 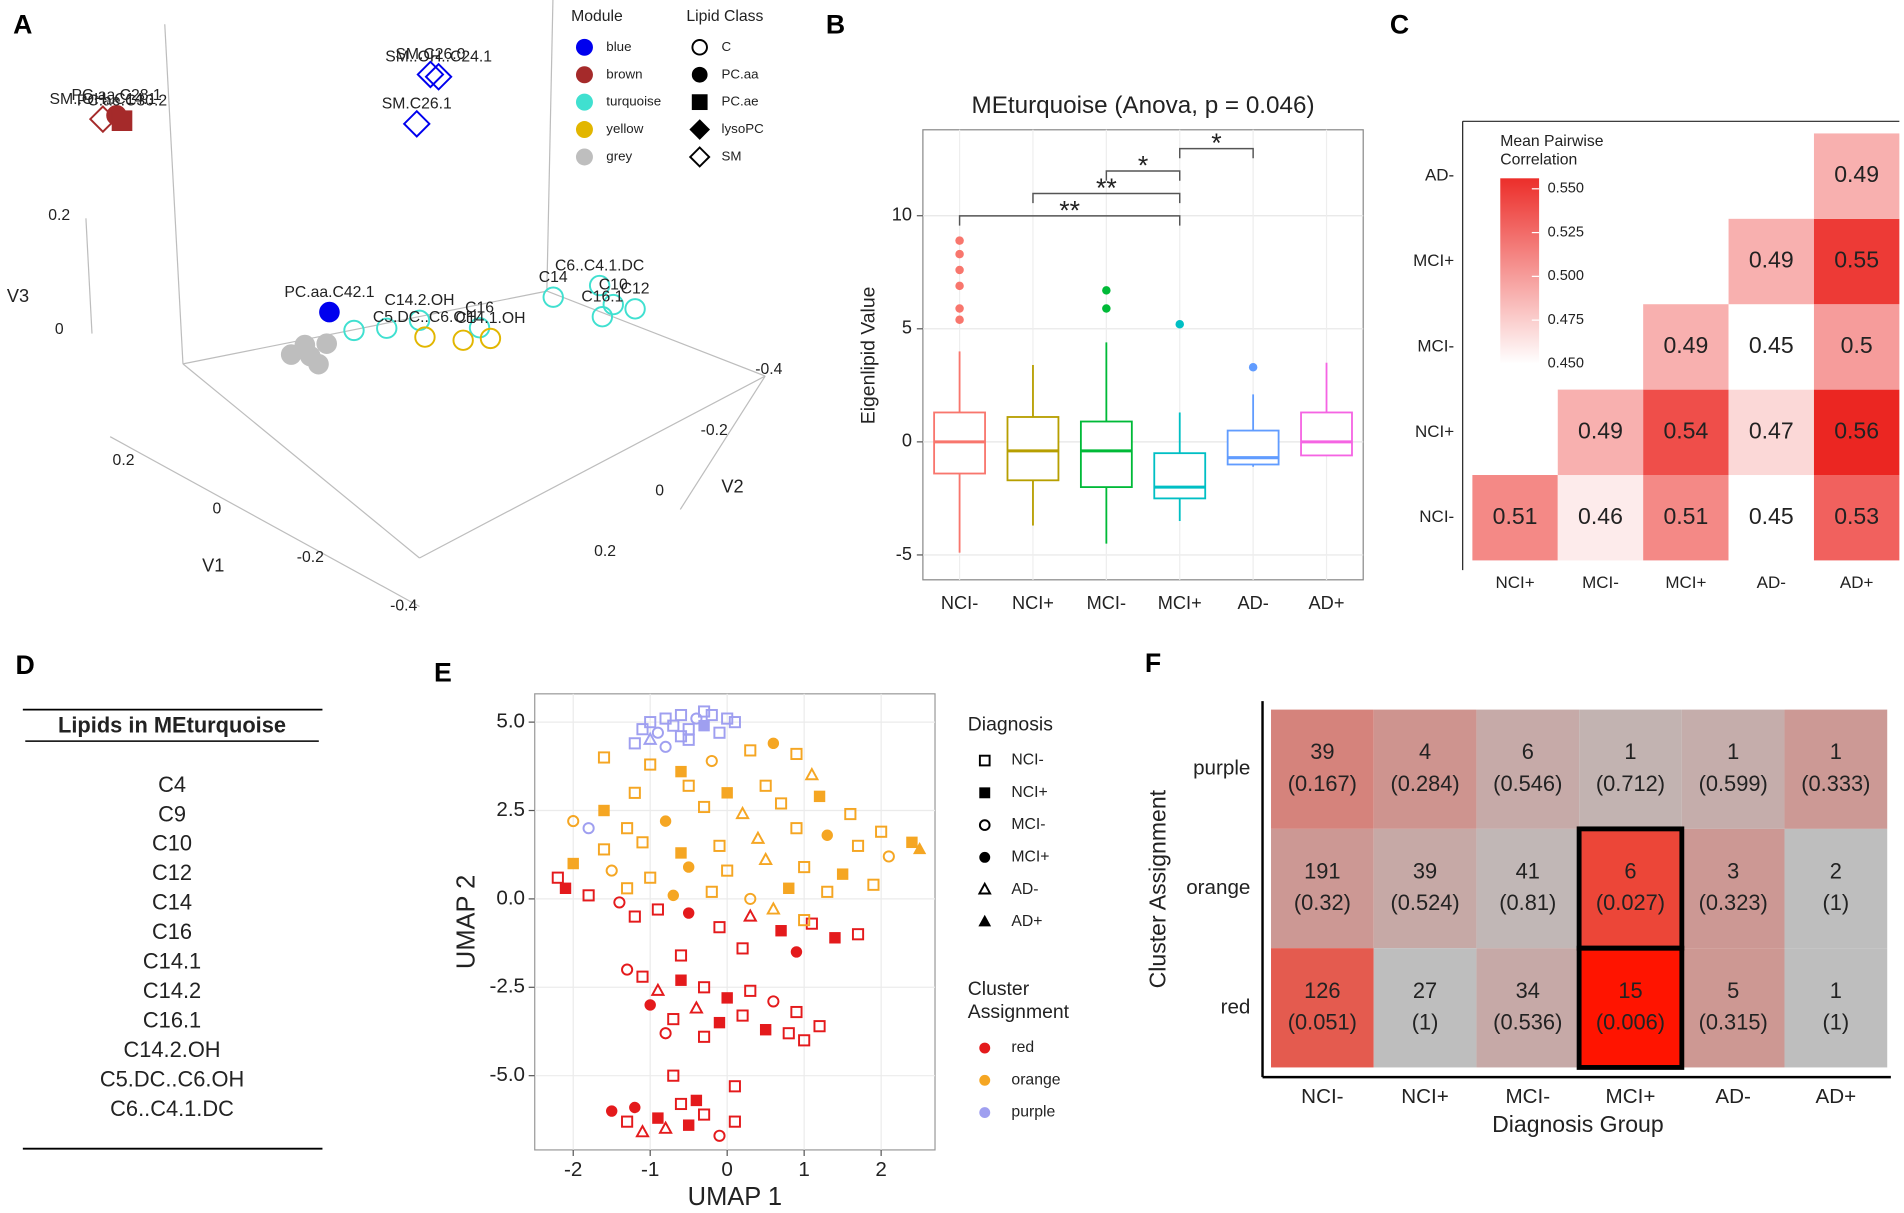 I want to click on cell-count: 1, so click(x=1836, y=990).